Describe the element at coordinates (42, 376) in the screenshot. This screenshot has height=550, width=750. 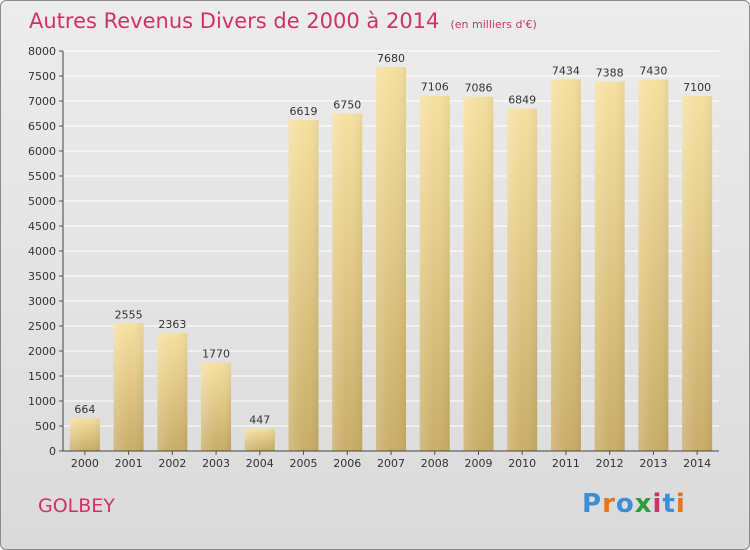
I see `y-tick-label: 1500` at that location.